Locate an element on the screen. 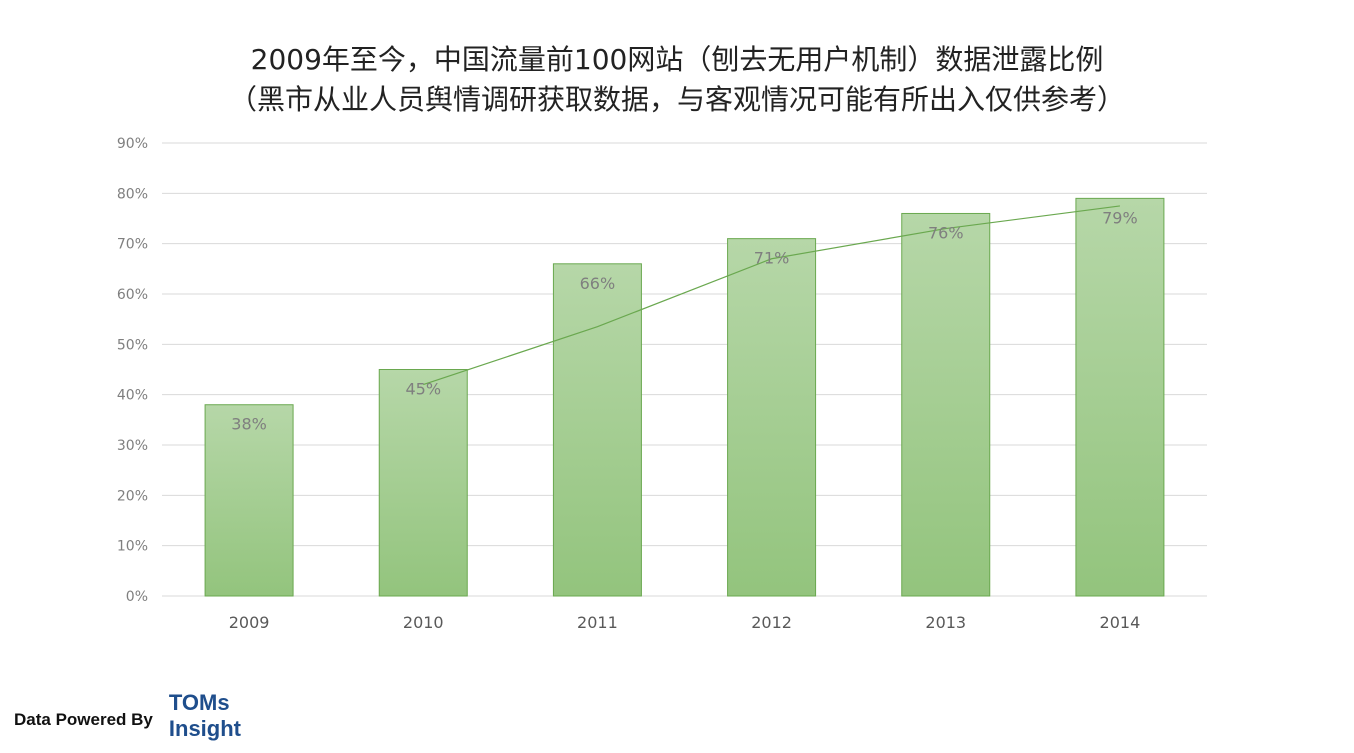 This screenshot has width=1354, height=753. x-tick-label: 2011 is located at coordinates (597, 622).